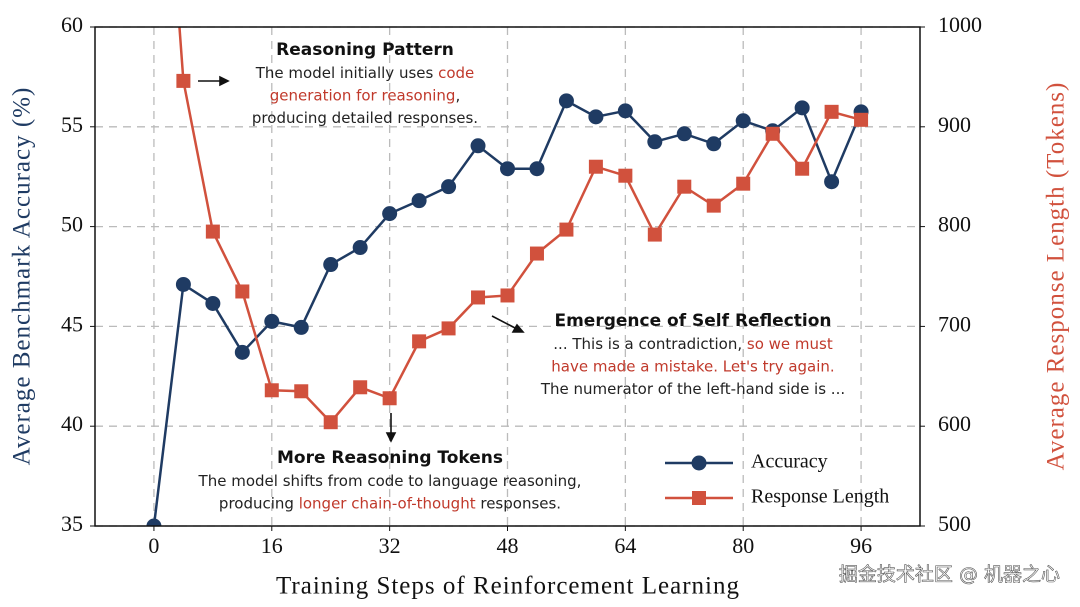  I want to click on y2-tick-label: 800, so click(954, 224).